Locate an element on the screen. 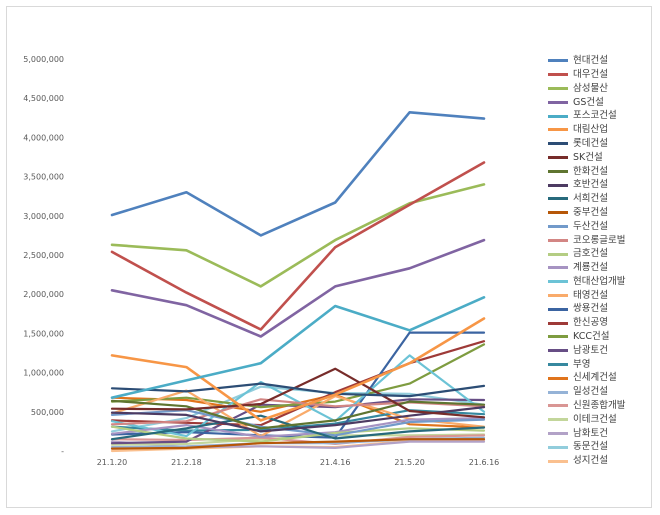  legend-label: 태영건설 is located at coordinates (590, 295).